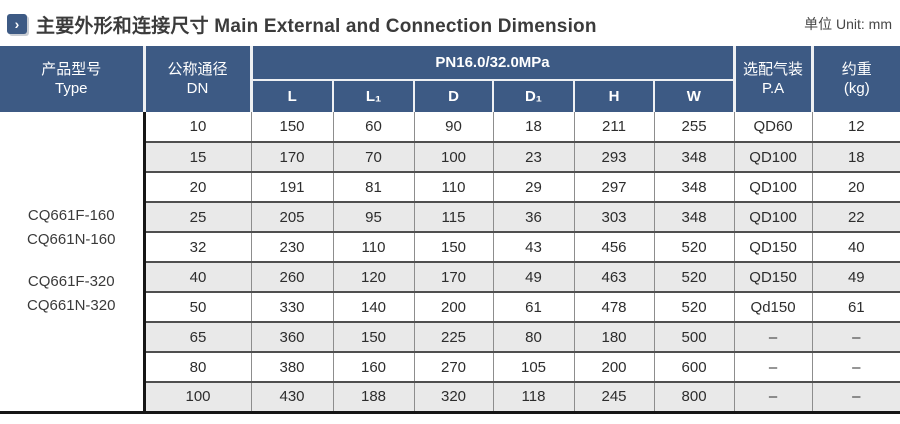 This screenshot has height=424, width=900. What do you see at coordinates (374, 127) in the screenshot?
I see `cell-l1: 60` at bounding box center [374, 127].